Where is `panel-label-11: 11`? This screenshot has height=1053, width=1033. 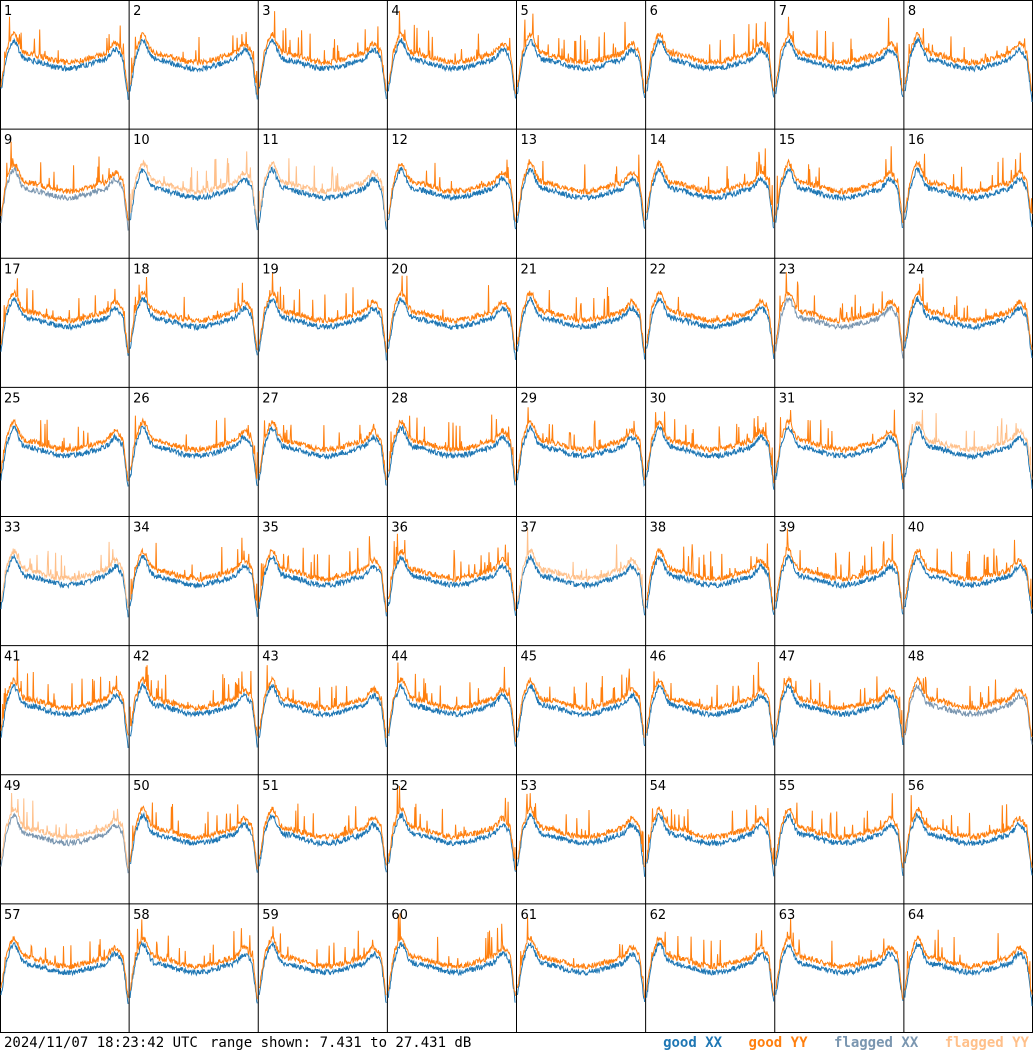
panel-label-11: 11 is located at coordinates (270, 140).